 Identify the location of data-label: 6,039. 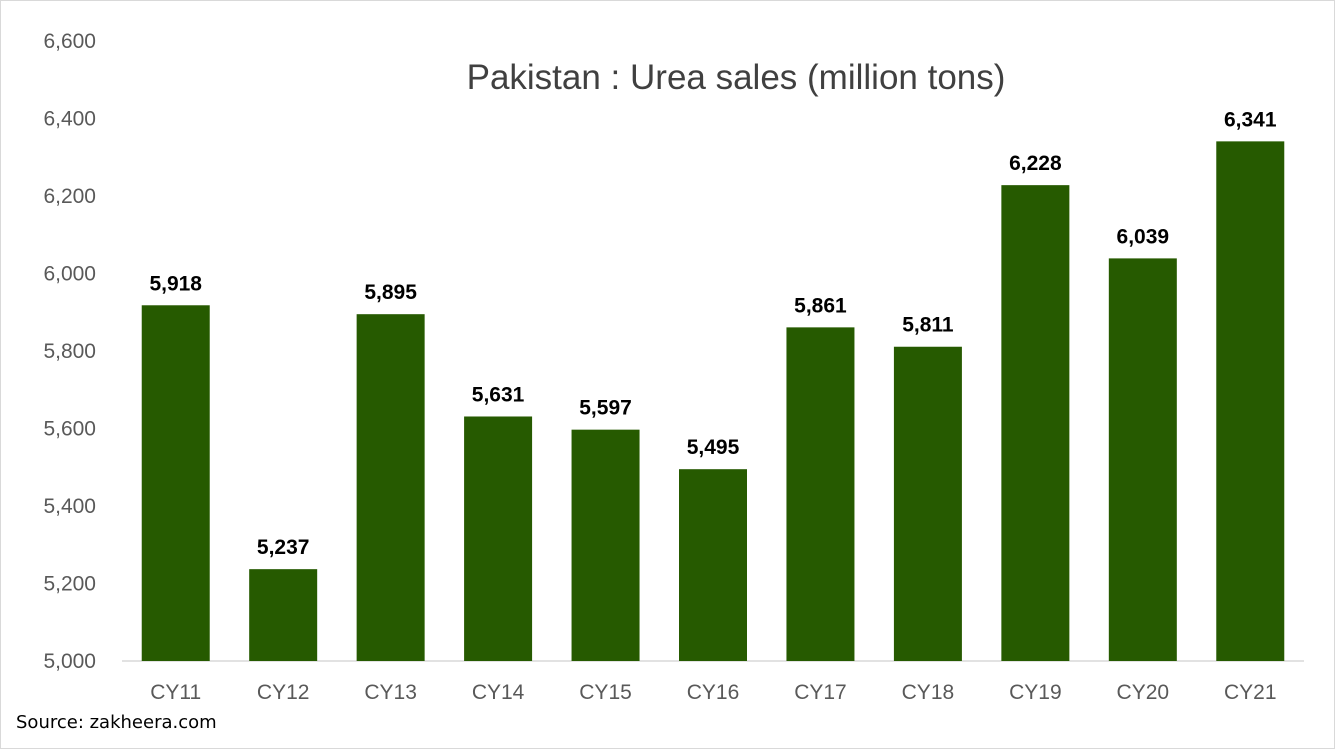
(1143, 236).